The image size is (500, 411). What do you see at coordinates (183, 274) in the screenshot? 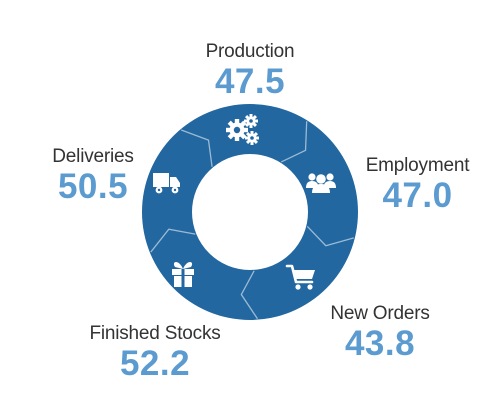
I see `gift-box-icon` at bounding box center [183, 274].